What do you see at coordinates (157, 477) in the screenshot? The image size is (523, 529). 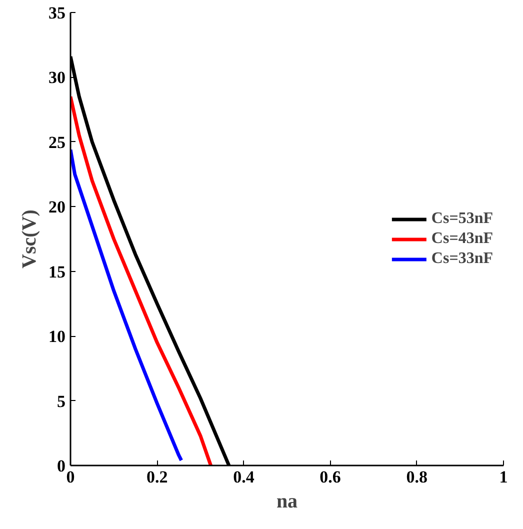 I see `x-tick-label: 0.2` at bounding box center [157, 477].